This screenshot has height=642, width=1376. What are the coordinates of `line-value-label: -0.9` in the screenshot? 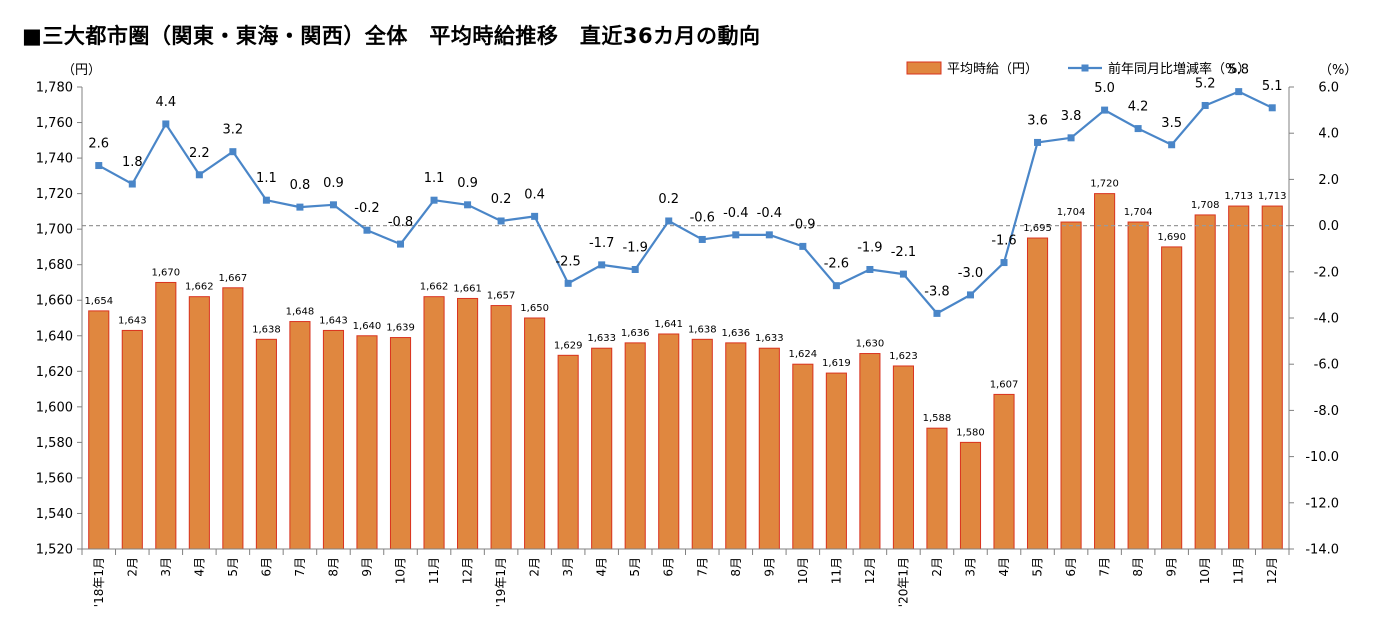 It's located at (802, 224).